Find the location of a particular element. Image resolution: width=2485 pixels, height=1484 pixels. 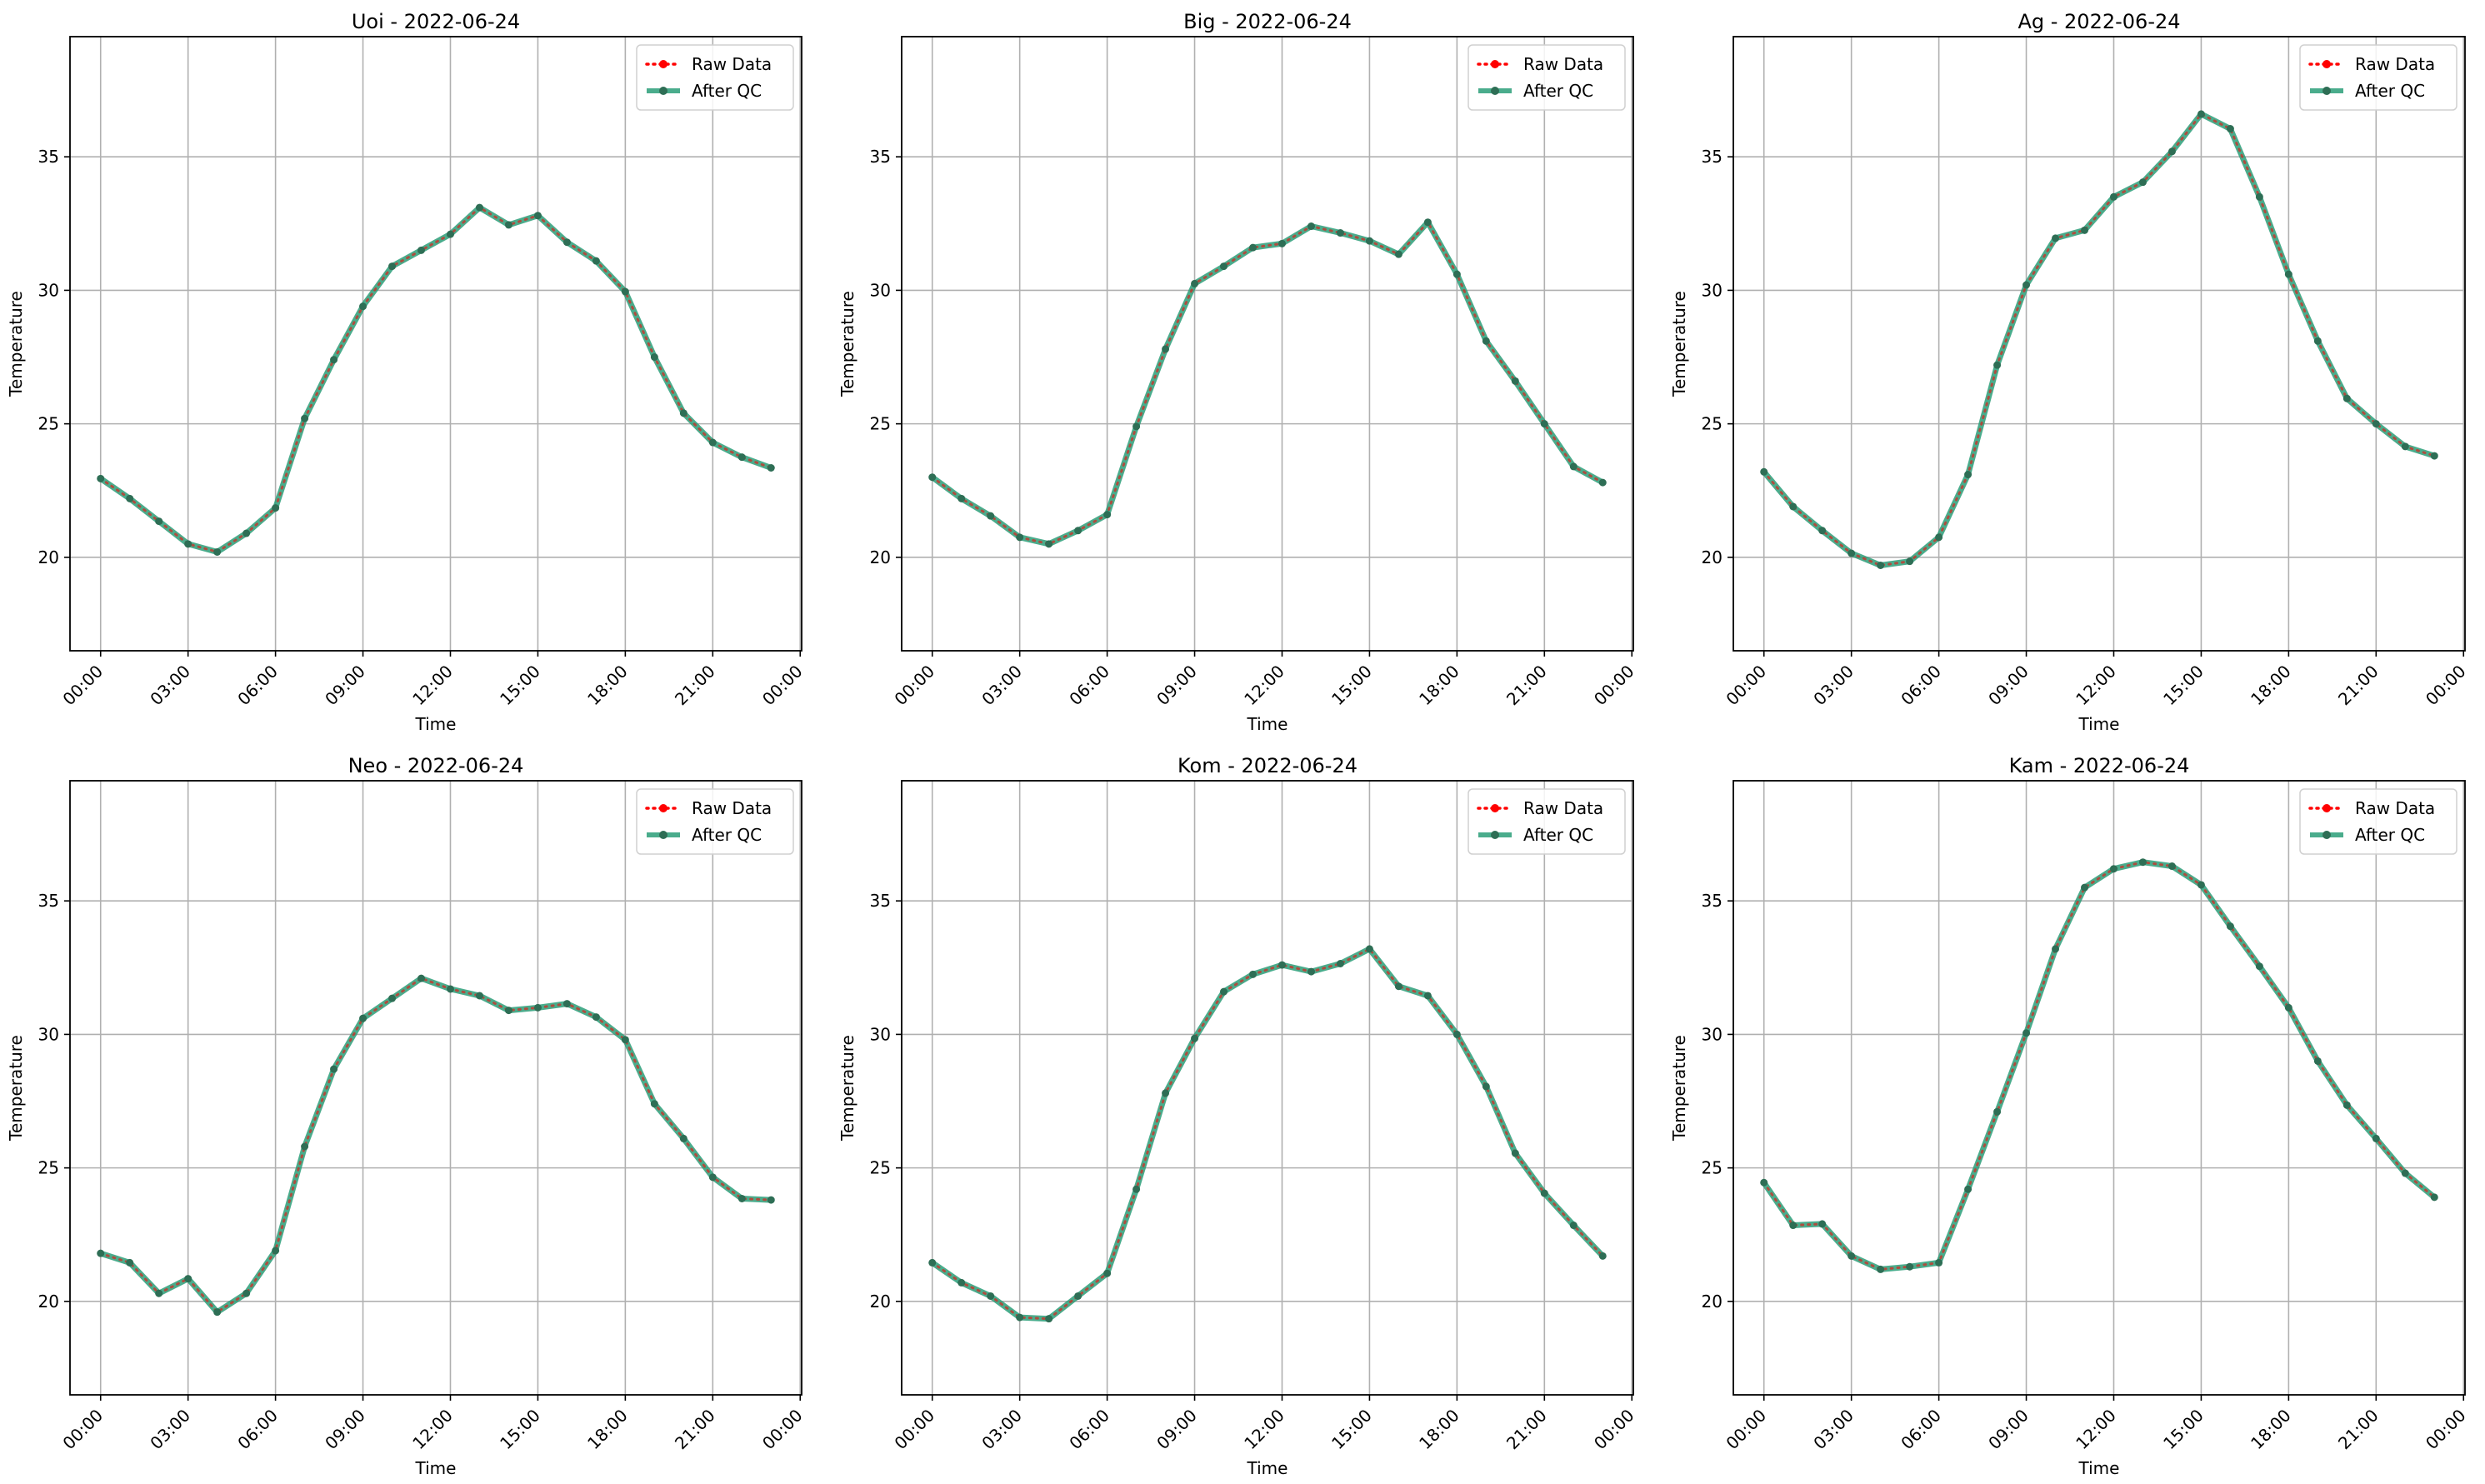

legend-label-after-qc: After QC is located at coordinates (727, 835).